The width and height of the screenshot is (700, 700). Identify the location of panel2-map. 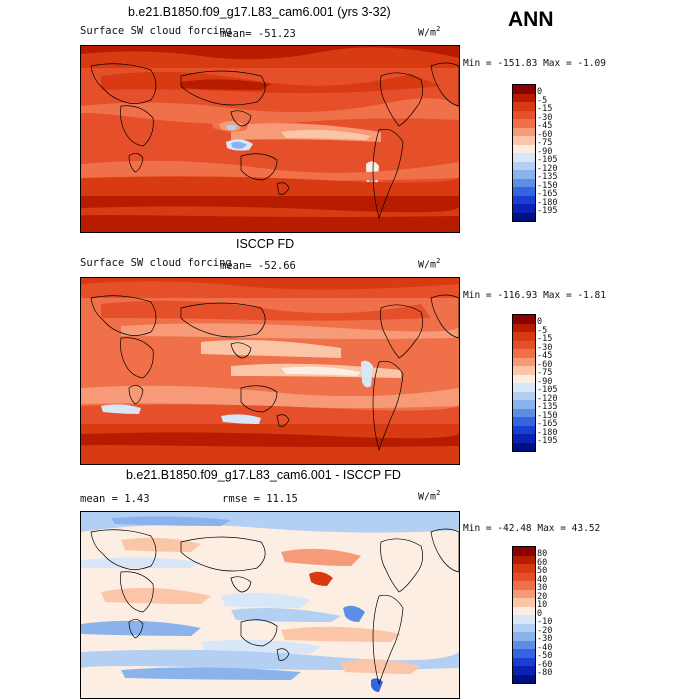
(270, 371).